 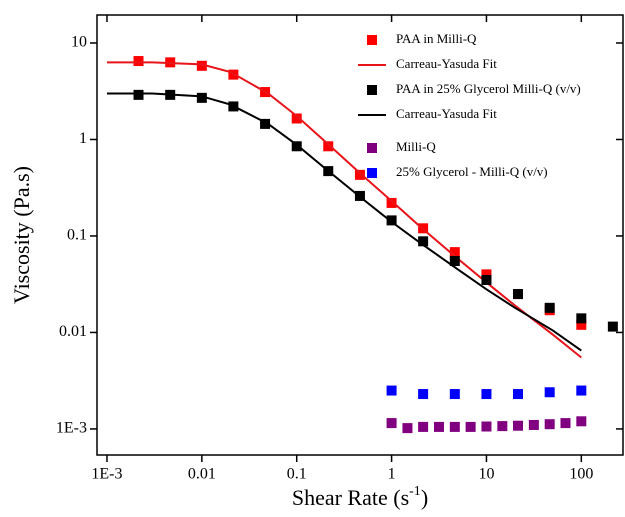 What do you see at coordinates (581, 474) in the screenshot?
I see `x-tick-label: 100` at bounding box center [581, 474].